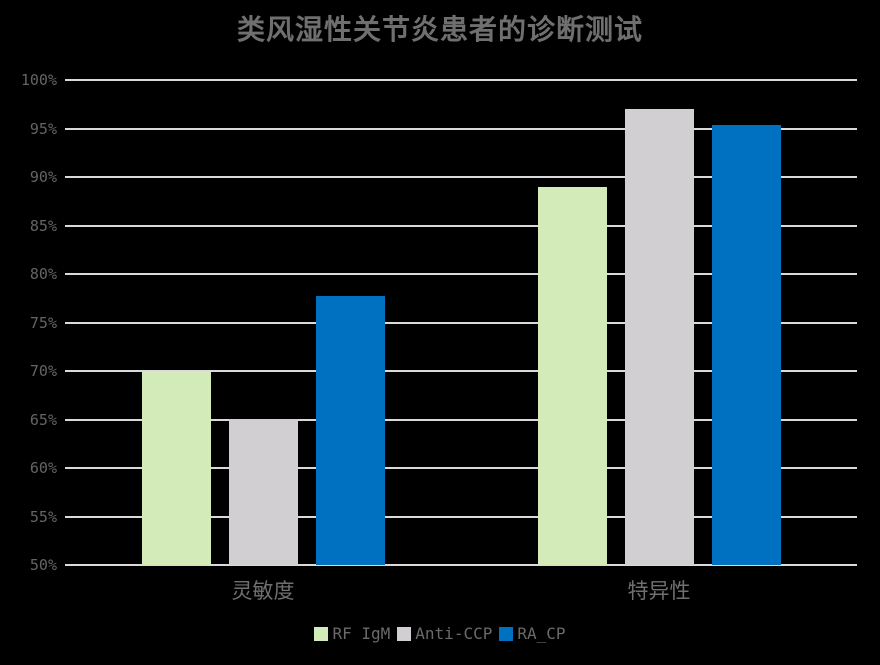 The width and height of the screenshot is (880, 665). I want to click on y-tick-label: 85%, so click(43, 225).